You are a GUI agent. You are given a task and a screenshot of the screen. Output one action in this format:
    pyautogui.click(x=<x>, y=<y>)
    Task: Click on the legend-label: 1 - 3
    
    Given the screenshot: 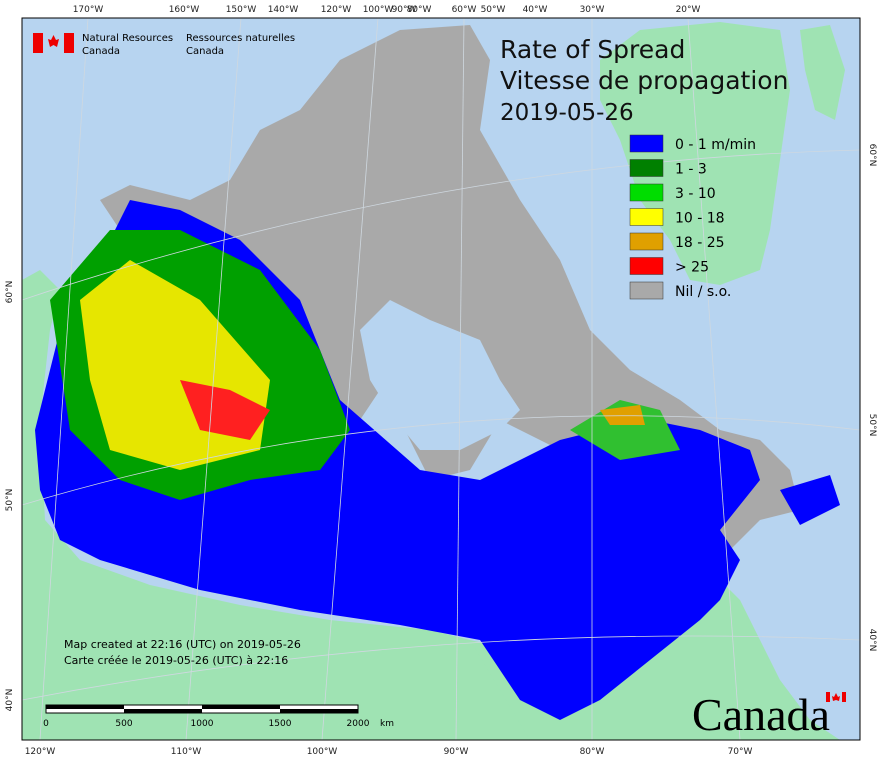 What is the action you would take?
    pyautogui.click(x=691, y=170)
    